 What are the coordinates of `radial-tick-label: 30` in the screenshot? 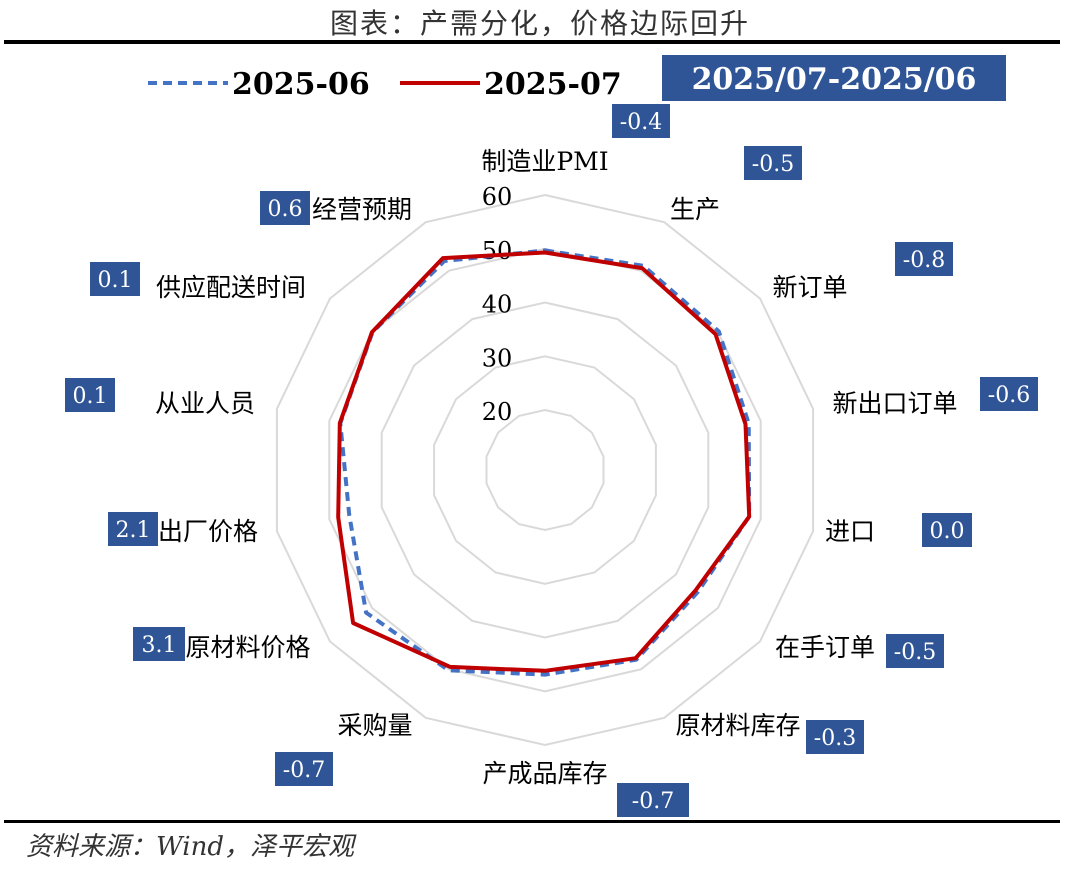 It's located at (497, 358).